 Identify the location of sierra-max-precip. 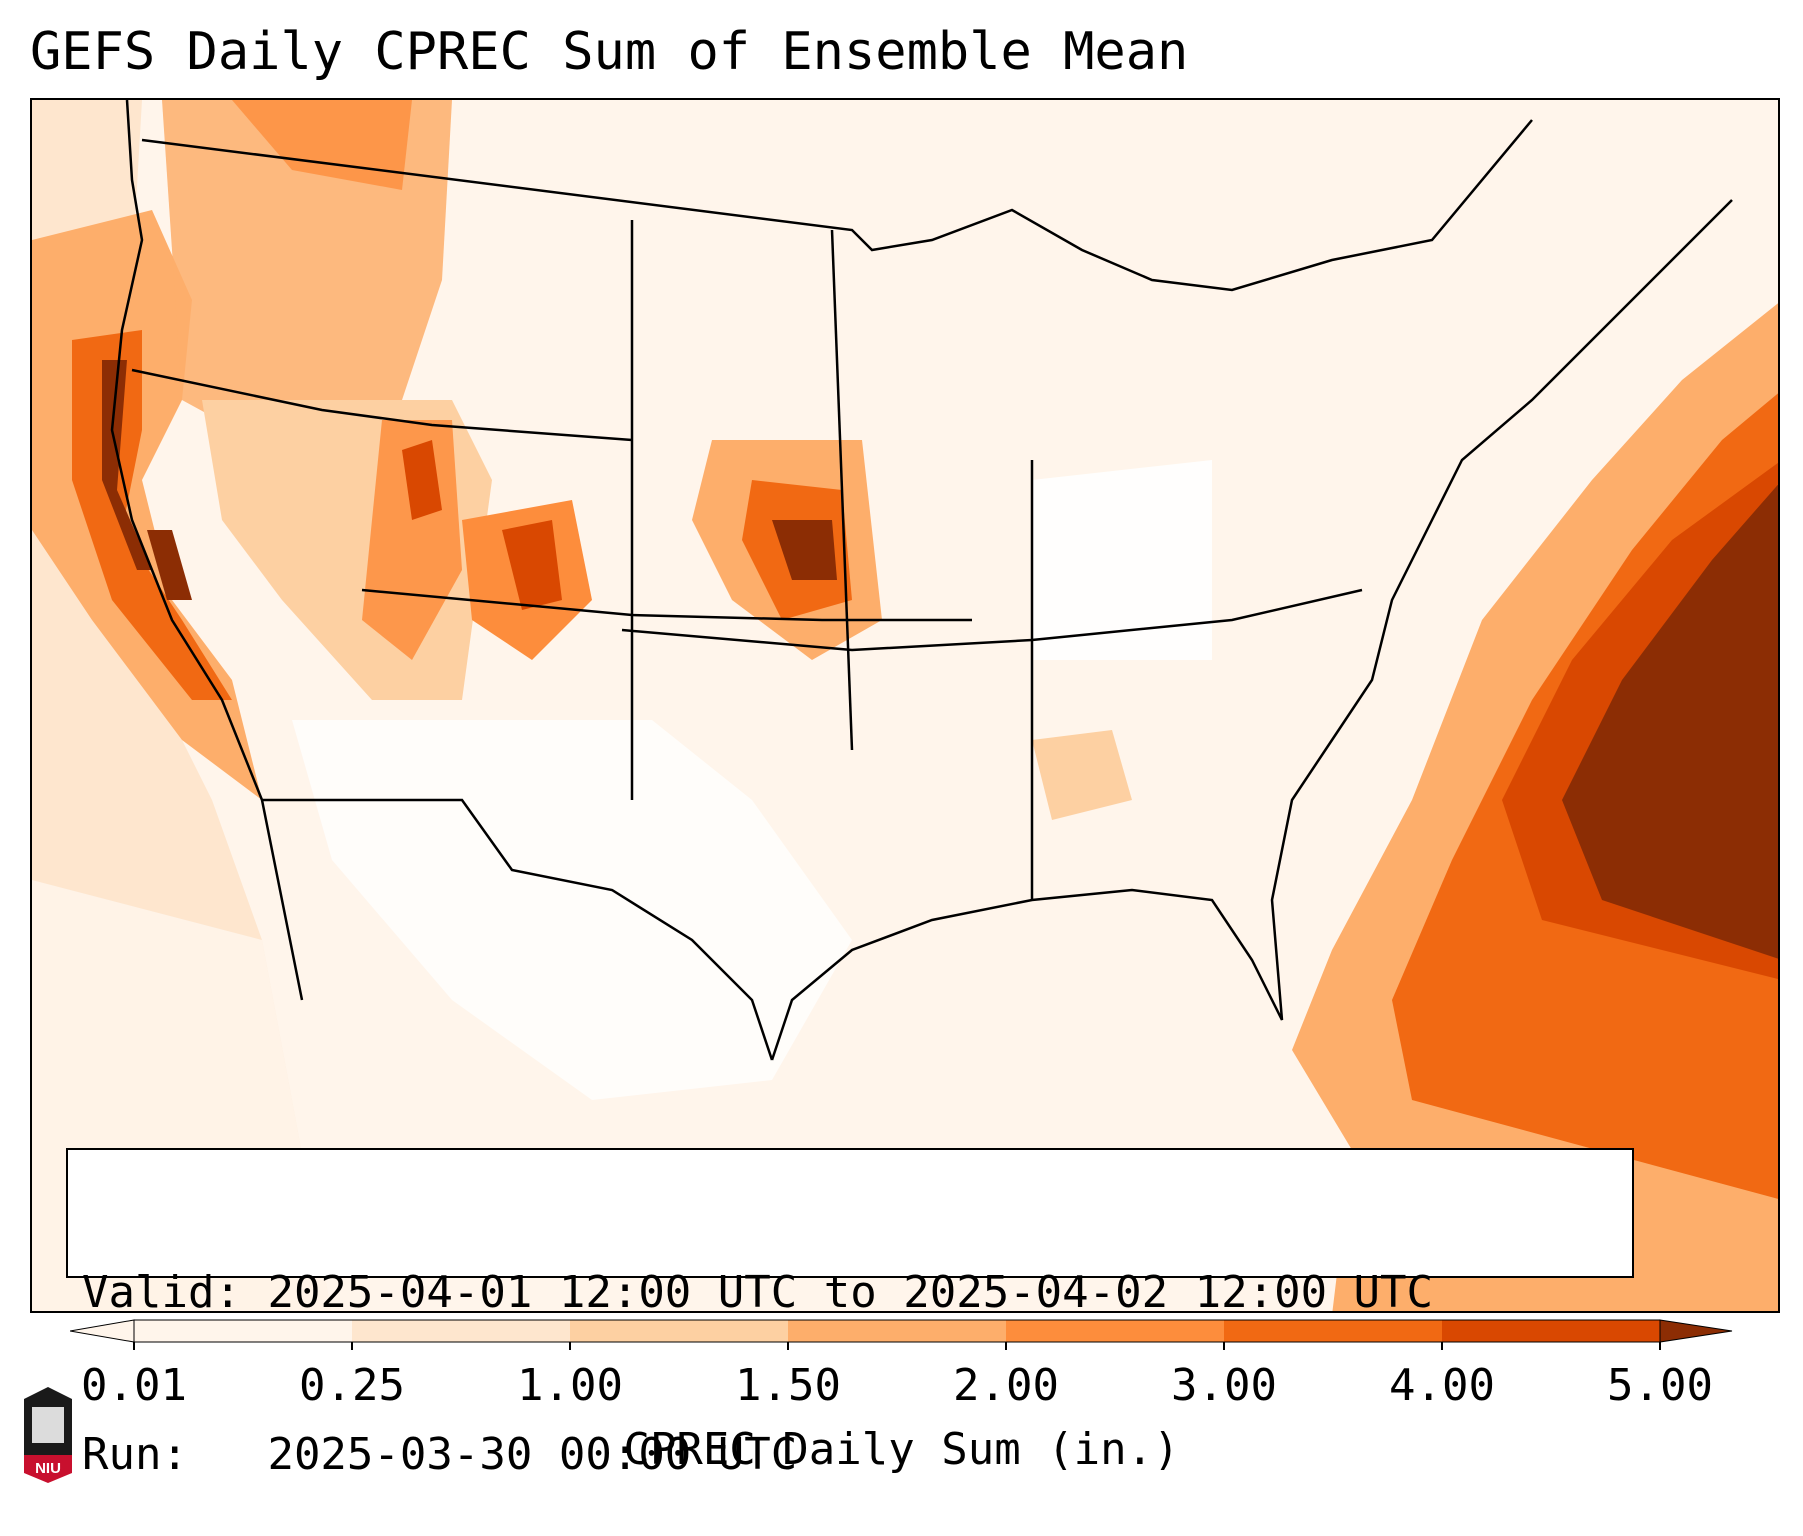
(169, 565).